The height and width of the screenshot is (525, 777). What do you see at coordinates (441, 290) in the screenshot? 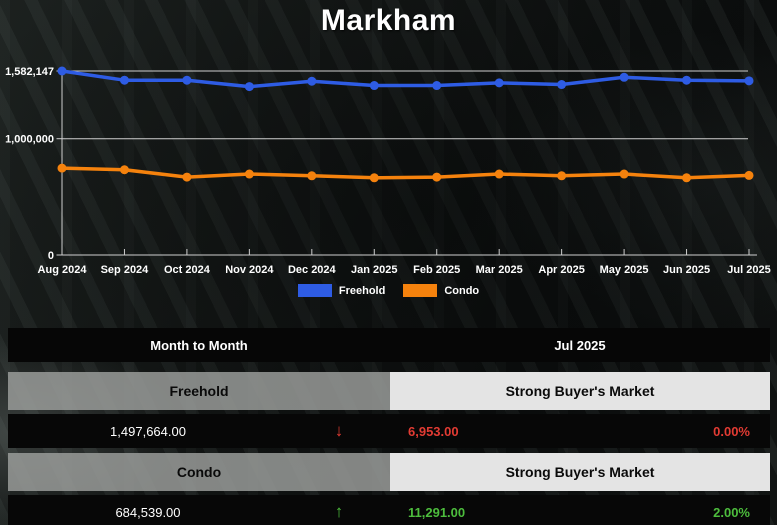
I see `legend-item-condo: Condo` at bounding box center [441, 290].